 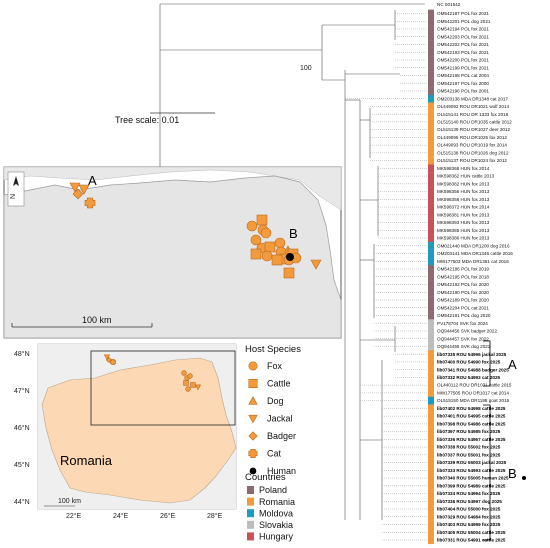 What do you see at coordinates (22, 502) in the screenshot?
I see `lat-tick: 44°N` at bounding box center [22, 502].